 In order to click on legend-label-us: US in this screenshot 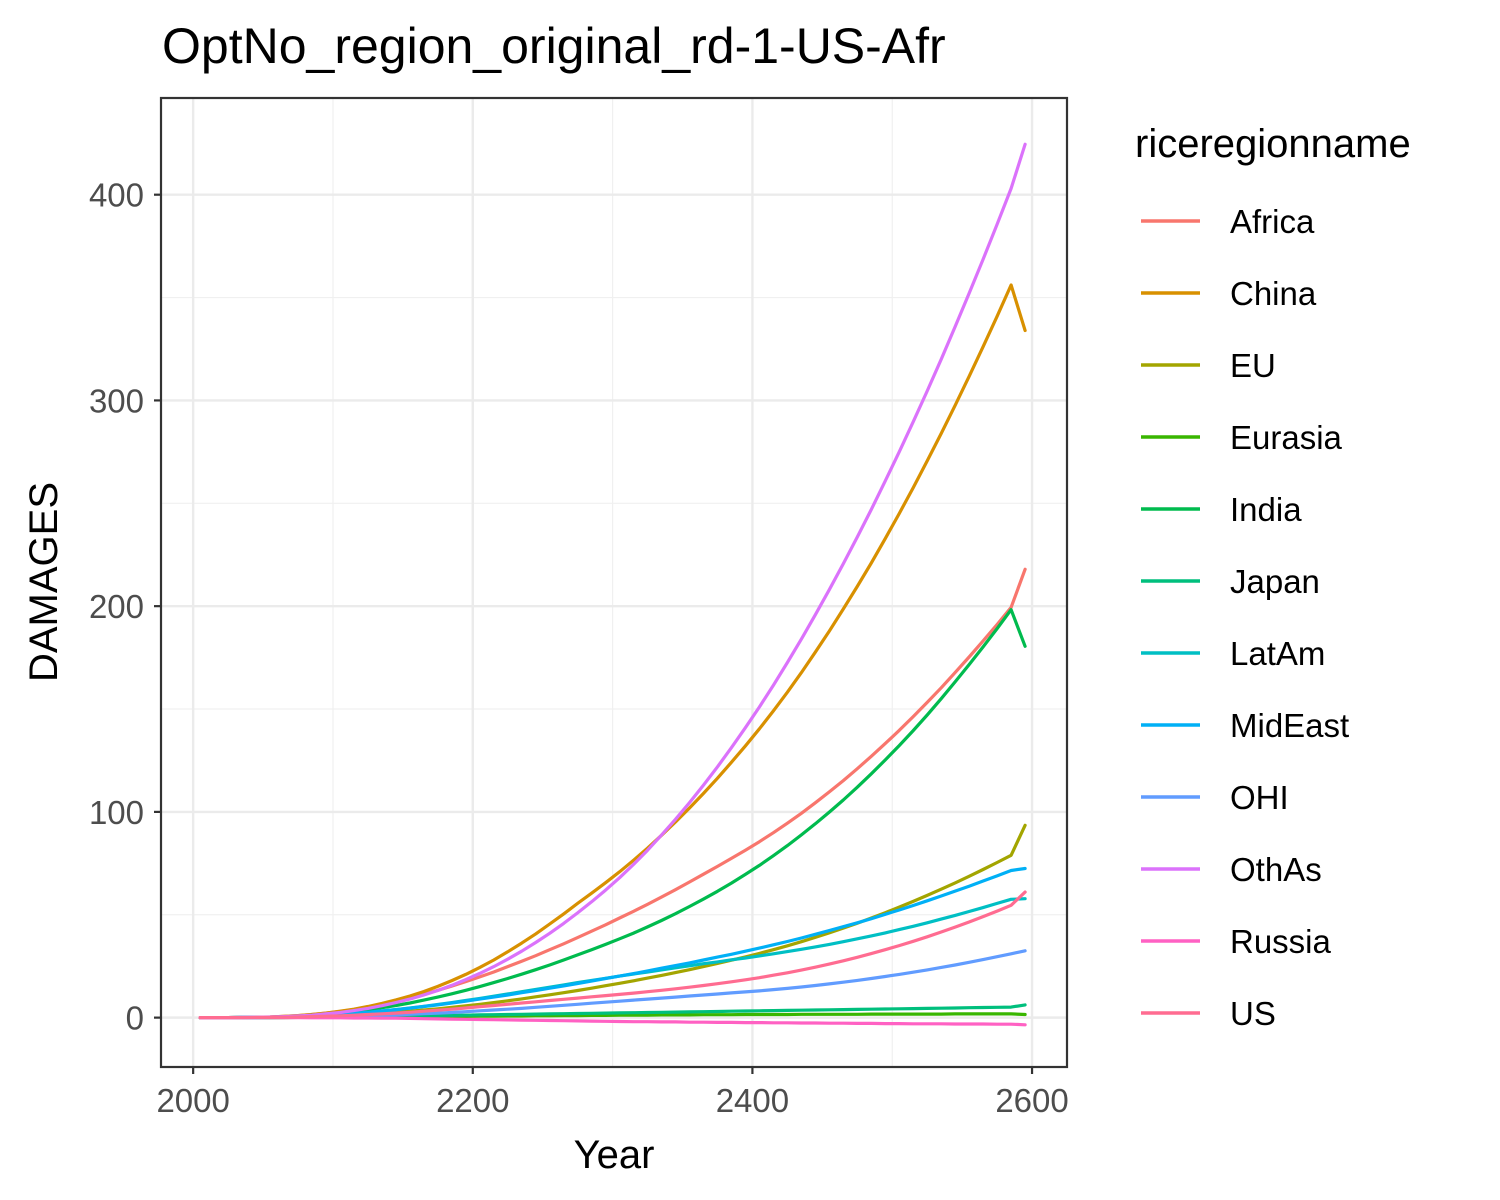, I will do `click(1253, 1013)`.